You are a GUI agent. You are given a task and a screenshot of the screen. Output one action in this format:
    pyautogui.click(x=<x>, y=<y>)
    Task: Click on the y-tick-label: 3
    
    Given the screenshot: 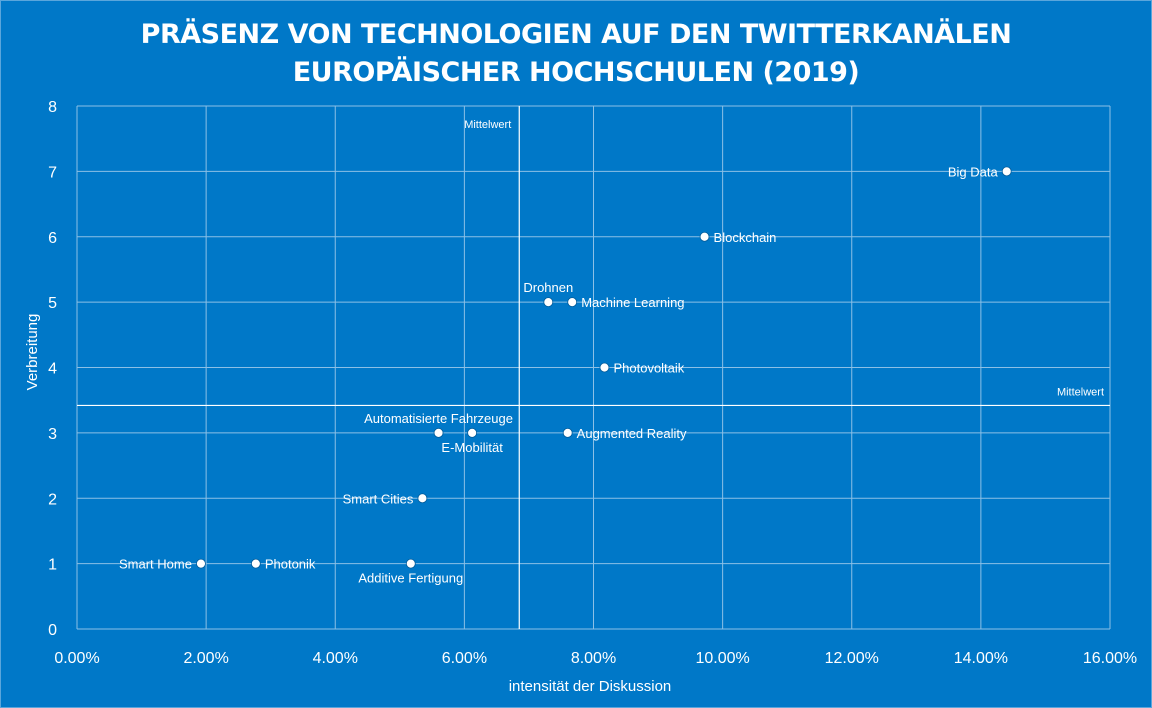 What is the action you would take?
    pyautogui.click(x=52, y=434)
    